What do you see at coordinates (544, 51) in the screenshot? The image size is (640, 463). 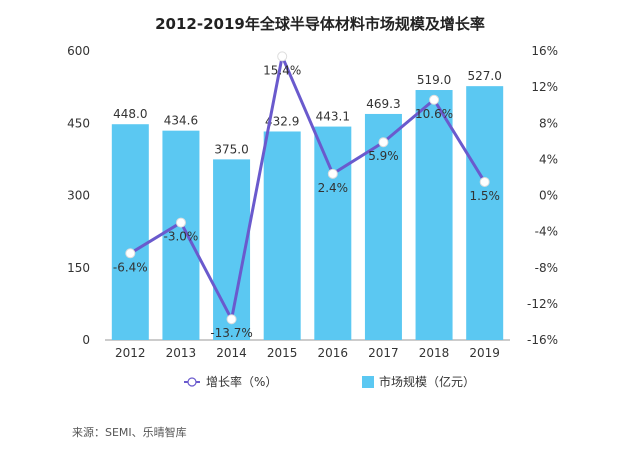 I see `right-axis-tick-label: 16%` at bounding box center [544, 51].